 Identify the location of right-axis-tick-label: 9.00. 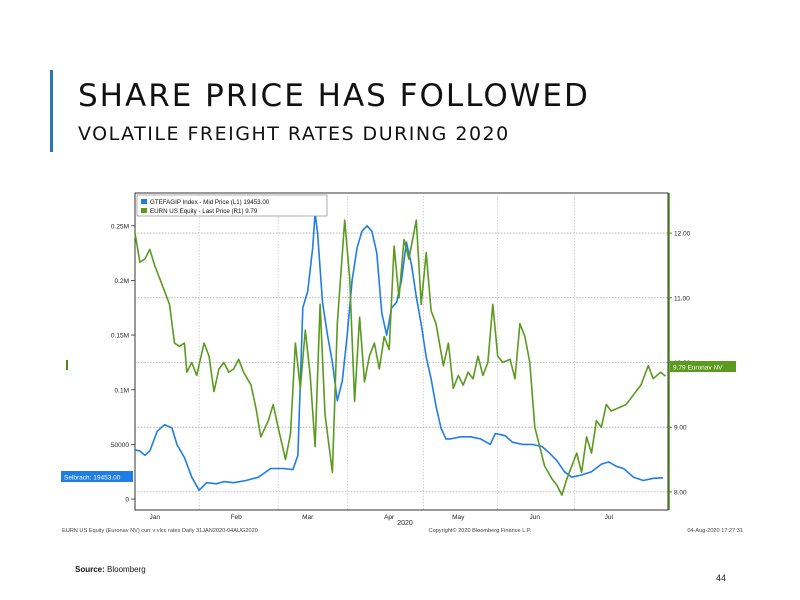
(680, 428).